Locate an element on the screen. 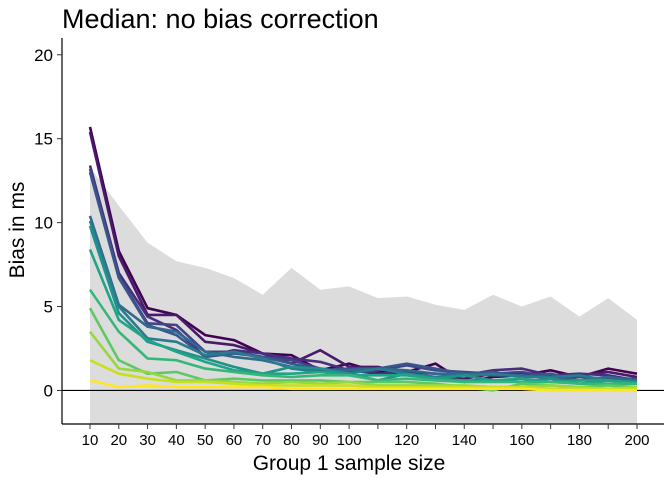  y-tick-label: 15 is located at coordinates (43, 139).